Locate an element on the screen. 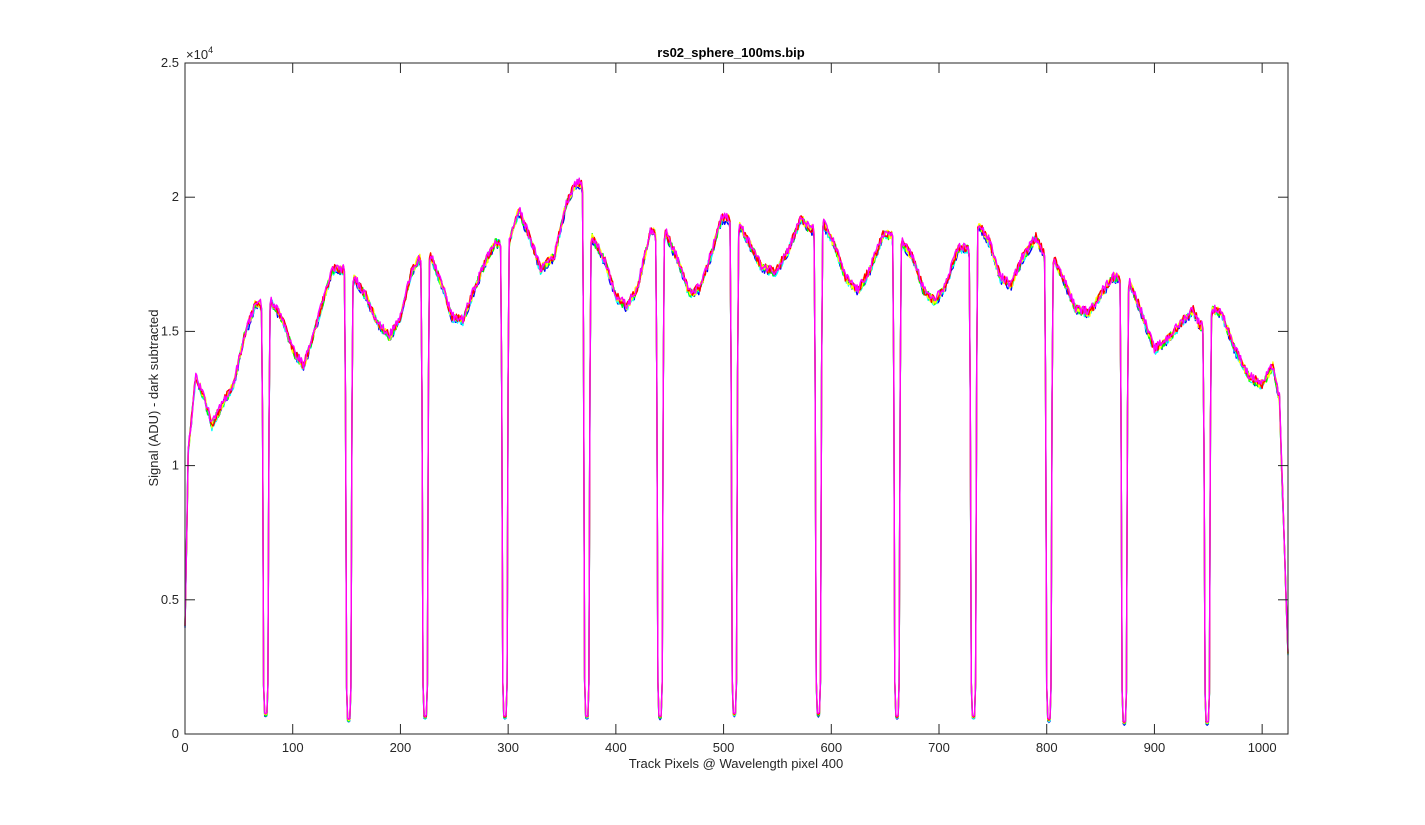 Image resolution: width=1425 pixels, height=825 pixels. y-exponent-power: 4 is located at coordinates (210, 50).